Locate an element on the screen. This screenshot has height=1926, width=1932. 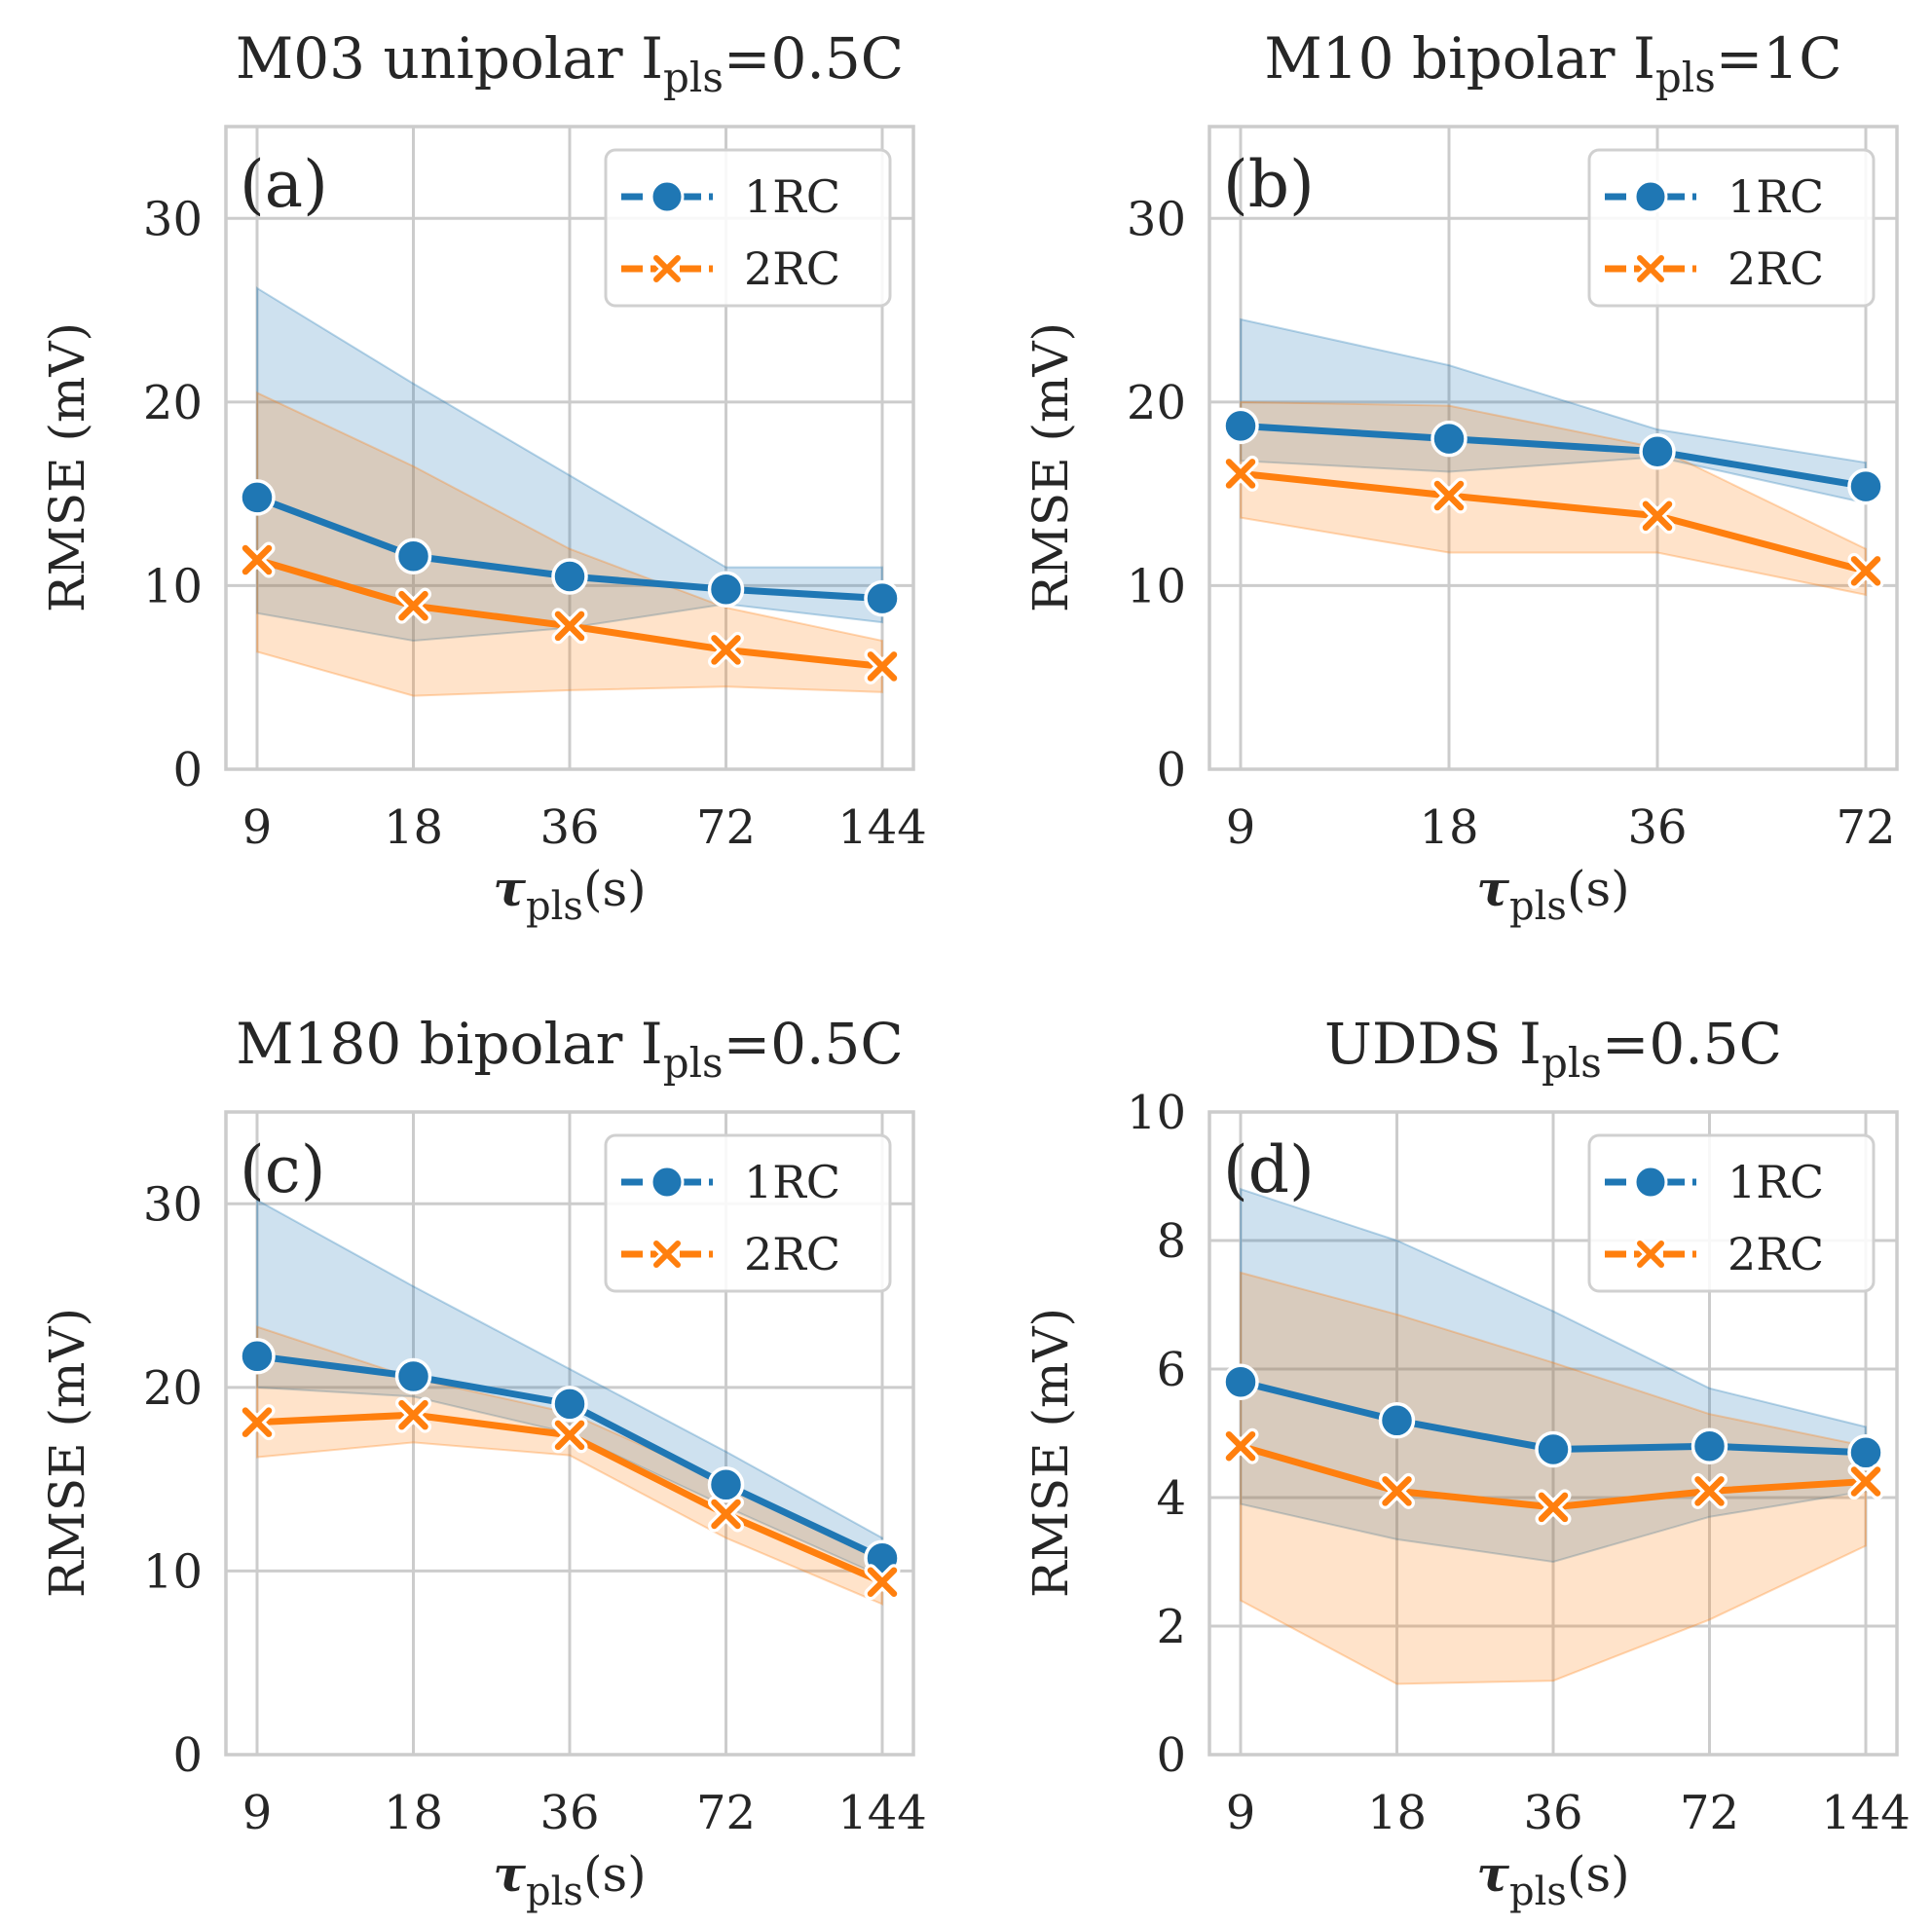
y-tick-label: 6 is located at coordinates (1171, 1370).